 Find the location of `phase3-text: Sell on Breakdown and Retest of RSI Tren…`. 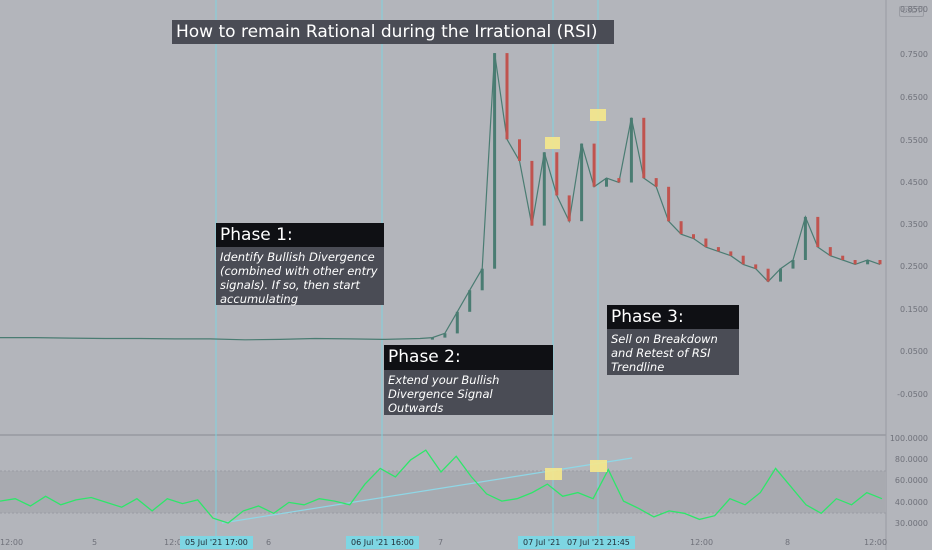

phase3-text: Sell on Breakdown and Retest of RSI Tren… is located at coordinates (673, 352).